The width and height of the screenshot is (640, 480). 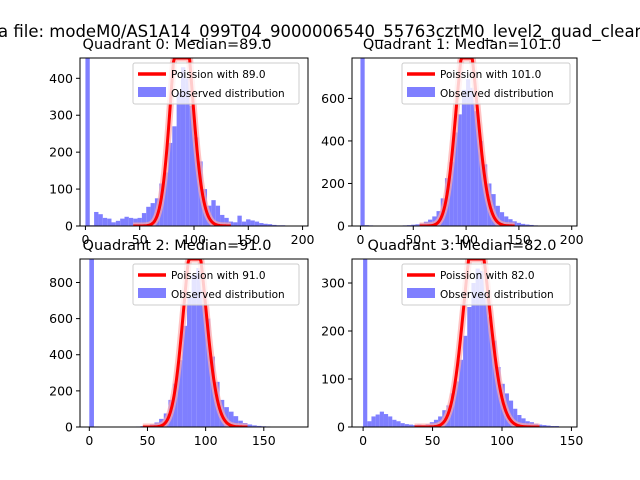 What do you see at coordinates (462, 45) in the screenshot?
I see `panel-title: Quadrant 1: Median=101.0` at bounding box center [462, 45].